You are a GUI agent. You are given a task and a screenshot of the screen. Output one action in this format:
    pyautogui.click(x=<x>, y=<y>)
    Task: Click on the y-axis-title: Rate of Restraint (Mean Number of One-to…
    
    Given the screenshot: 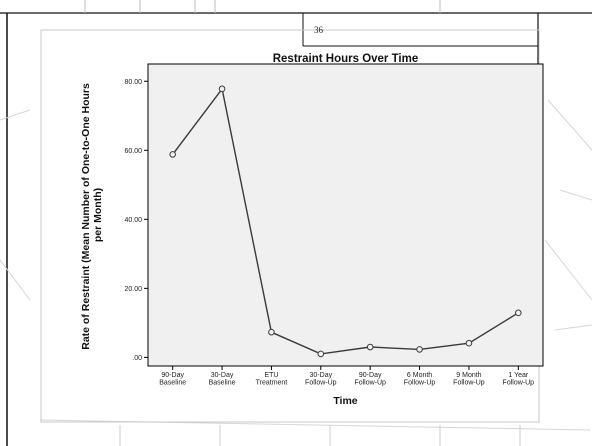 What is the action you would take?
    pyautogui.click(x=92, y=215)
    